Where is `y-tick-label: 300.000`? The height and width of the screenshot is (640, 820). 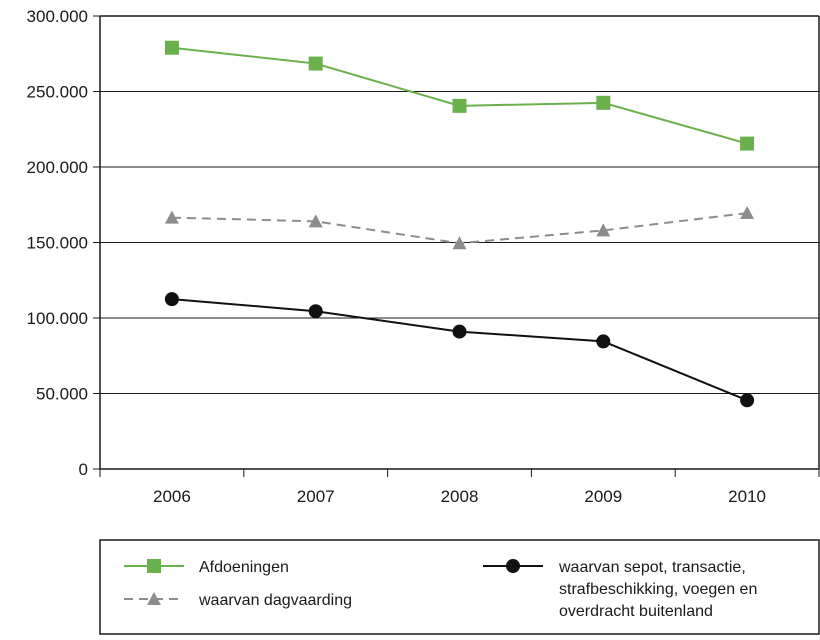
y-tick-label: 300.000 is located at coordinates (57, 16).